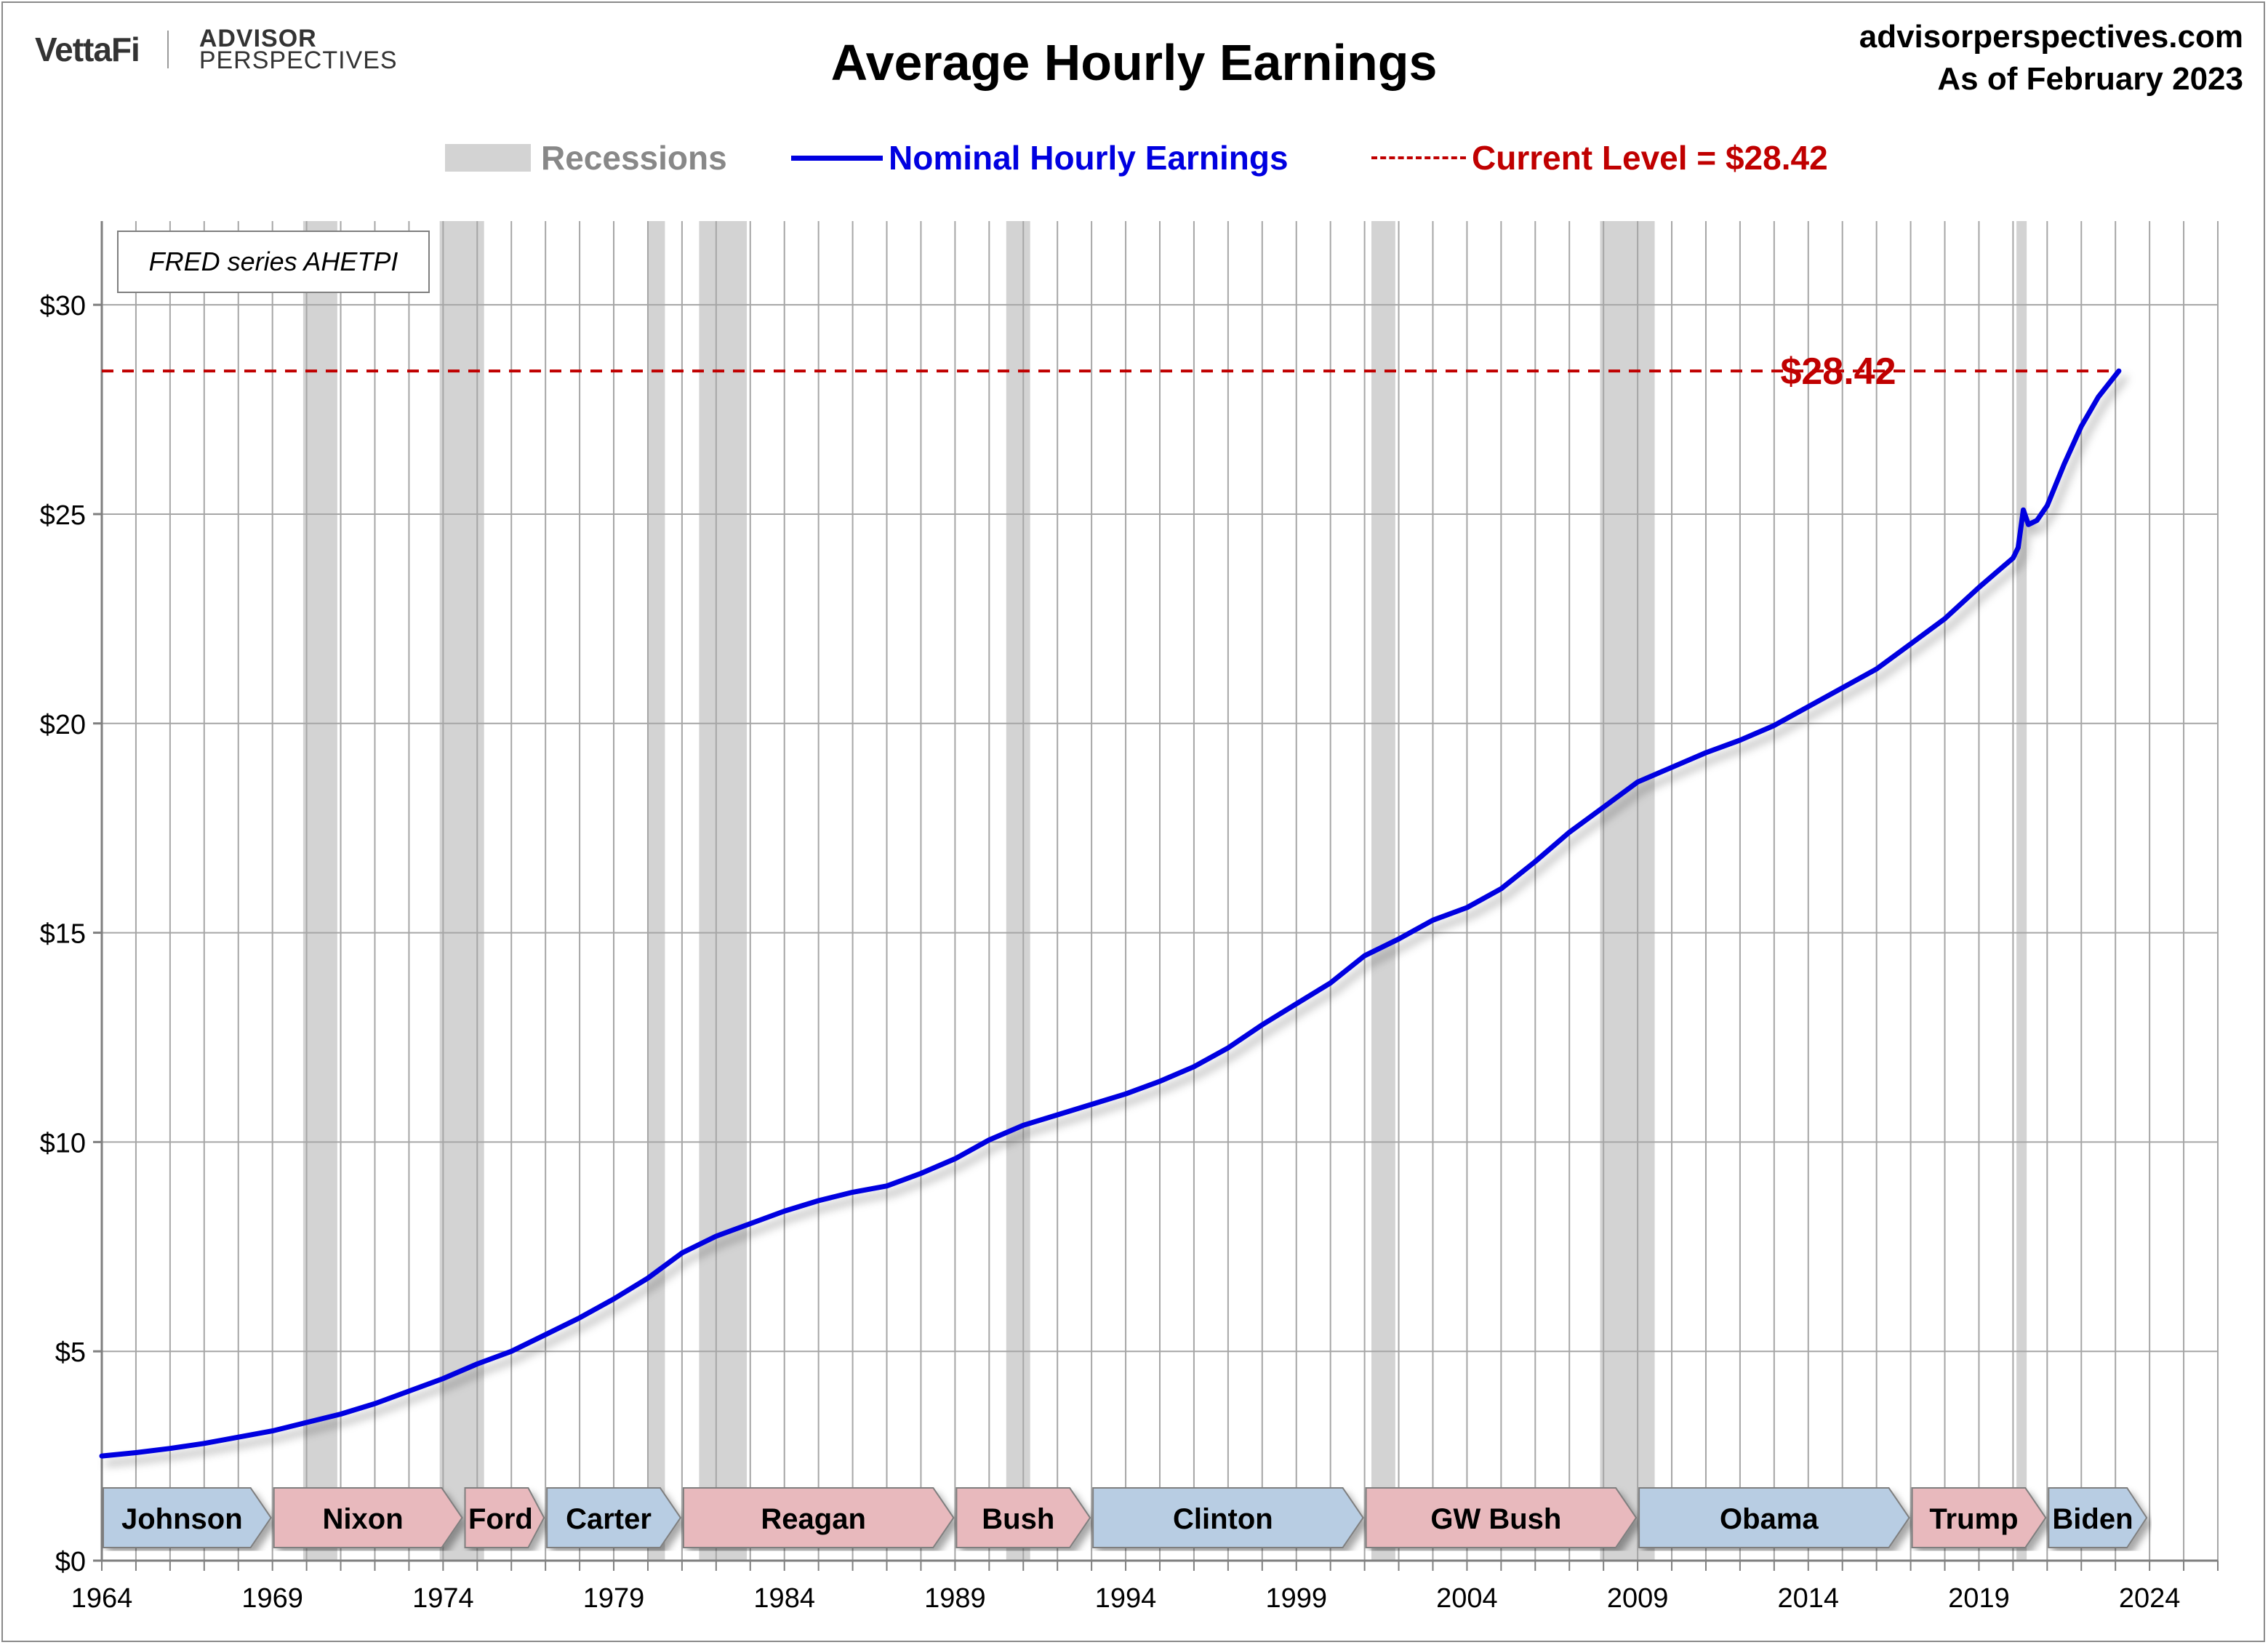 This screenshot has width=2268, height=1645. I want to click on legend-series: Nominal Hourly Earnings, so click(1040, 157).